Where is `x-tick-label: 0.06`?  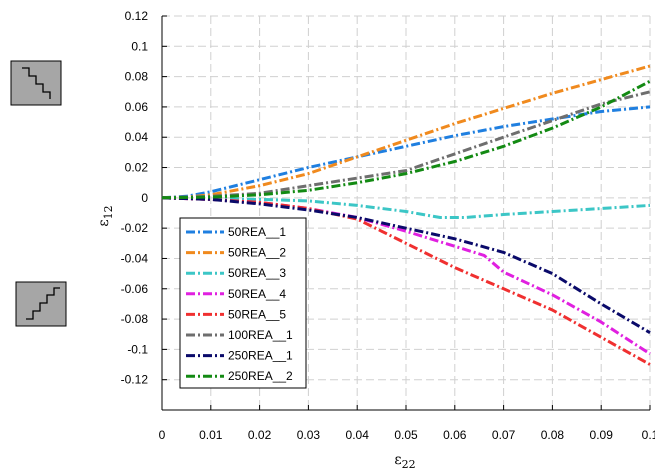 x-tick-label: 0.06 is located at coordinates (455, 435).